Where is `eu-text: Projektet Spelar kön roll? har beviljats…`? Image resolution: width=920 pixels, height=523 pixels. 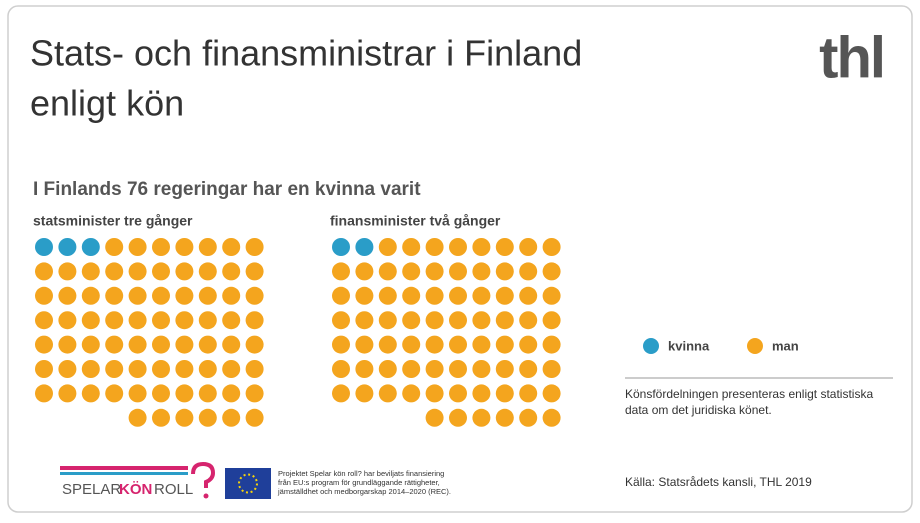 eu-text: Projektet Spelar kön roll? har beviljats… is located at coordinates (361, 473).